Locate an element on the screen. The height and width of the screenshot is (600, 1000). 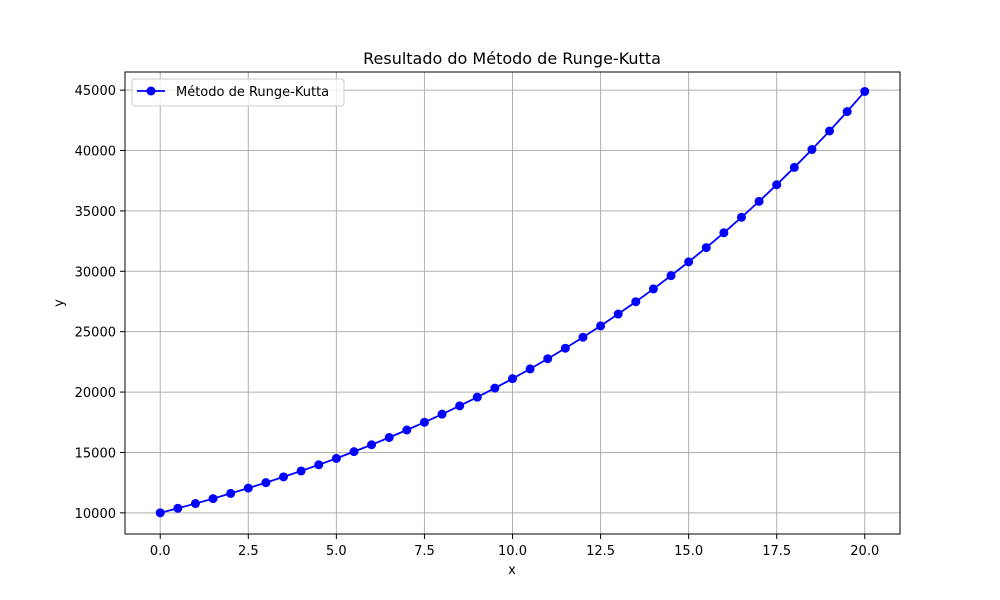
chart-title: Resultado do Método de Runge-Kutta is located at coordinates (512, 58).